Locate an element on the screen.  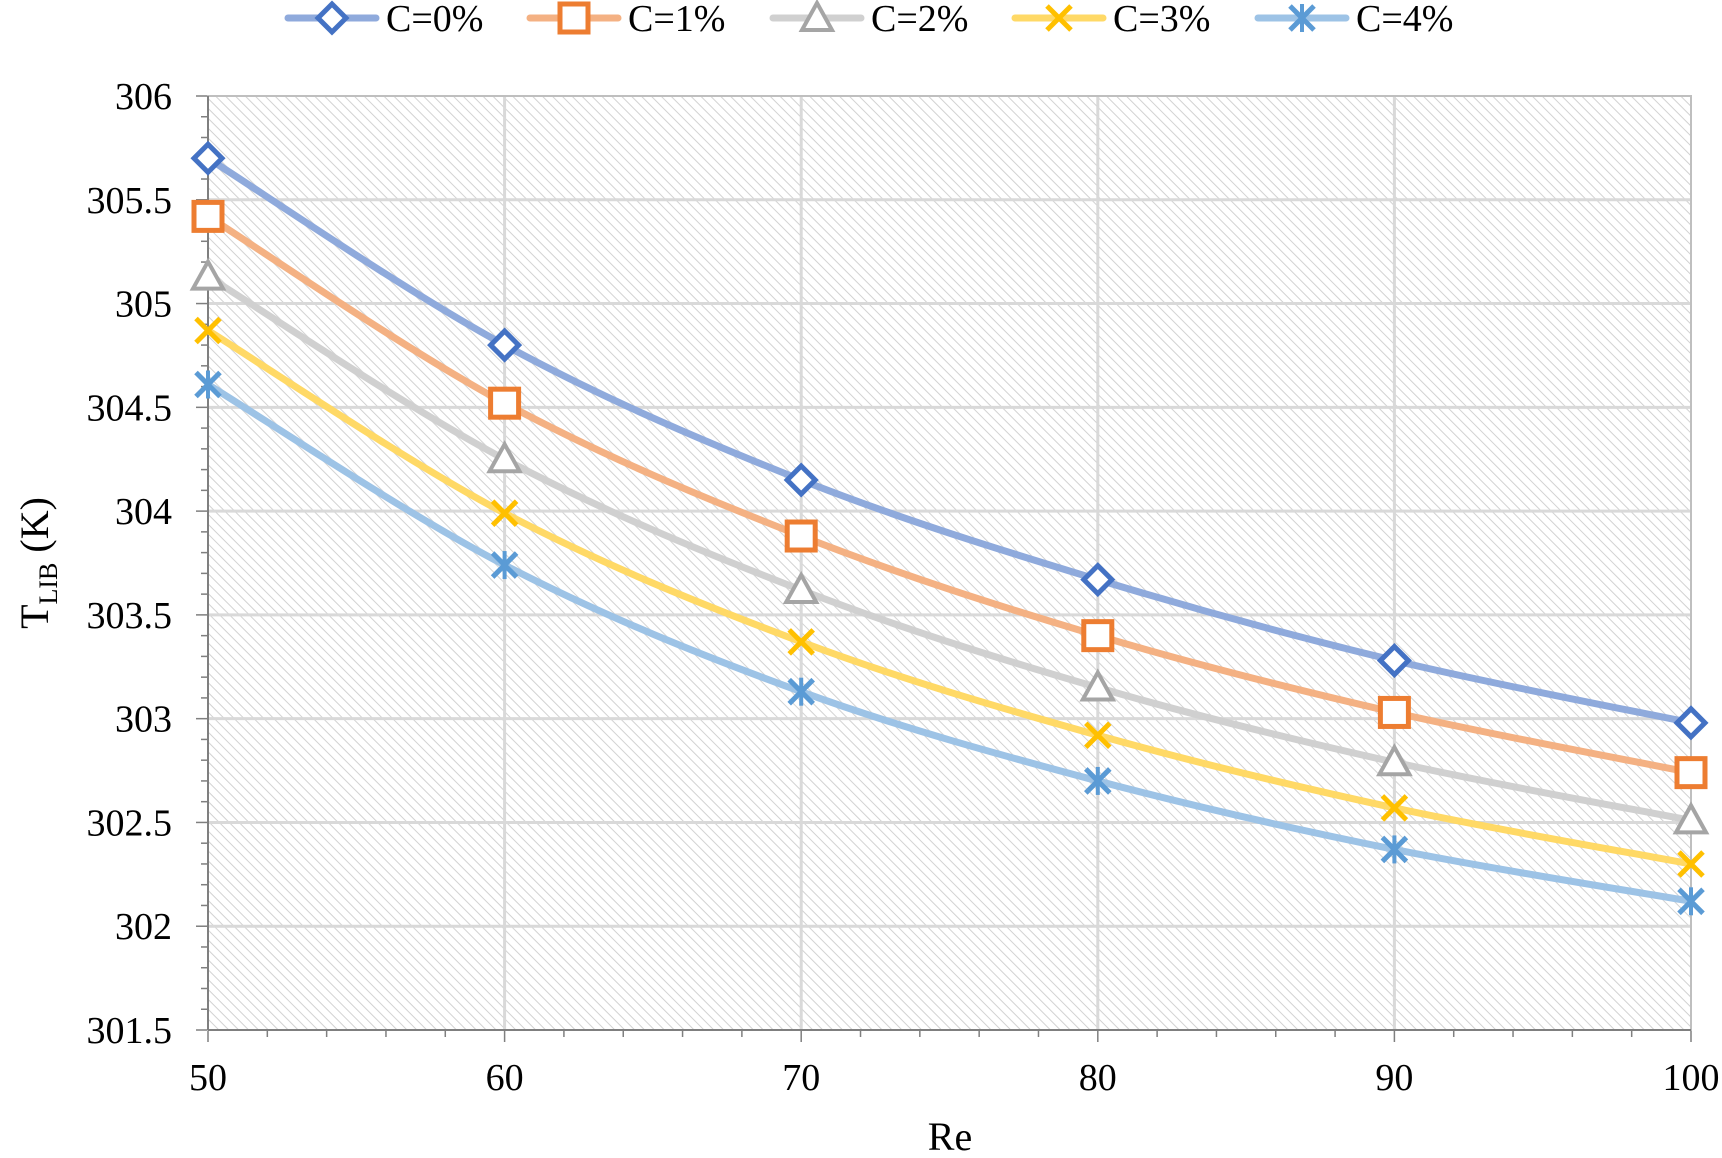
legend-item-c-2: C=2% is located at coordinates (868, 20).